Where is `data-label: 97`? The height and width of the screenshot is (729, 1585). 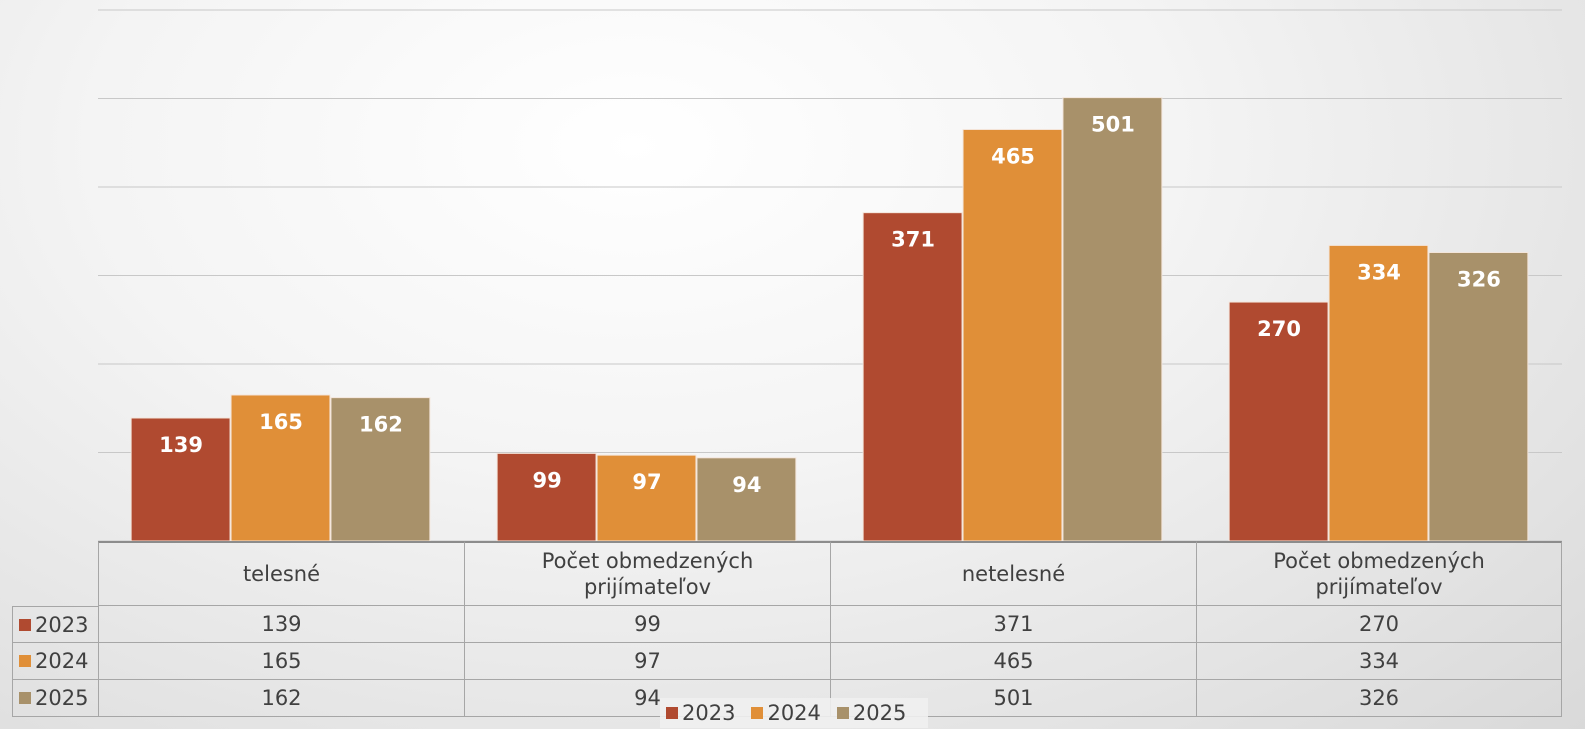 data-label: 97 is located at coordinates (646, 482).